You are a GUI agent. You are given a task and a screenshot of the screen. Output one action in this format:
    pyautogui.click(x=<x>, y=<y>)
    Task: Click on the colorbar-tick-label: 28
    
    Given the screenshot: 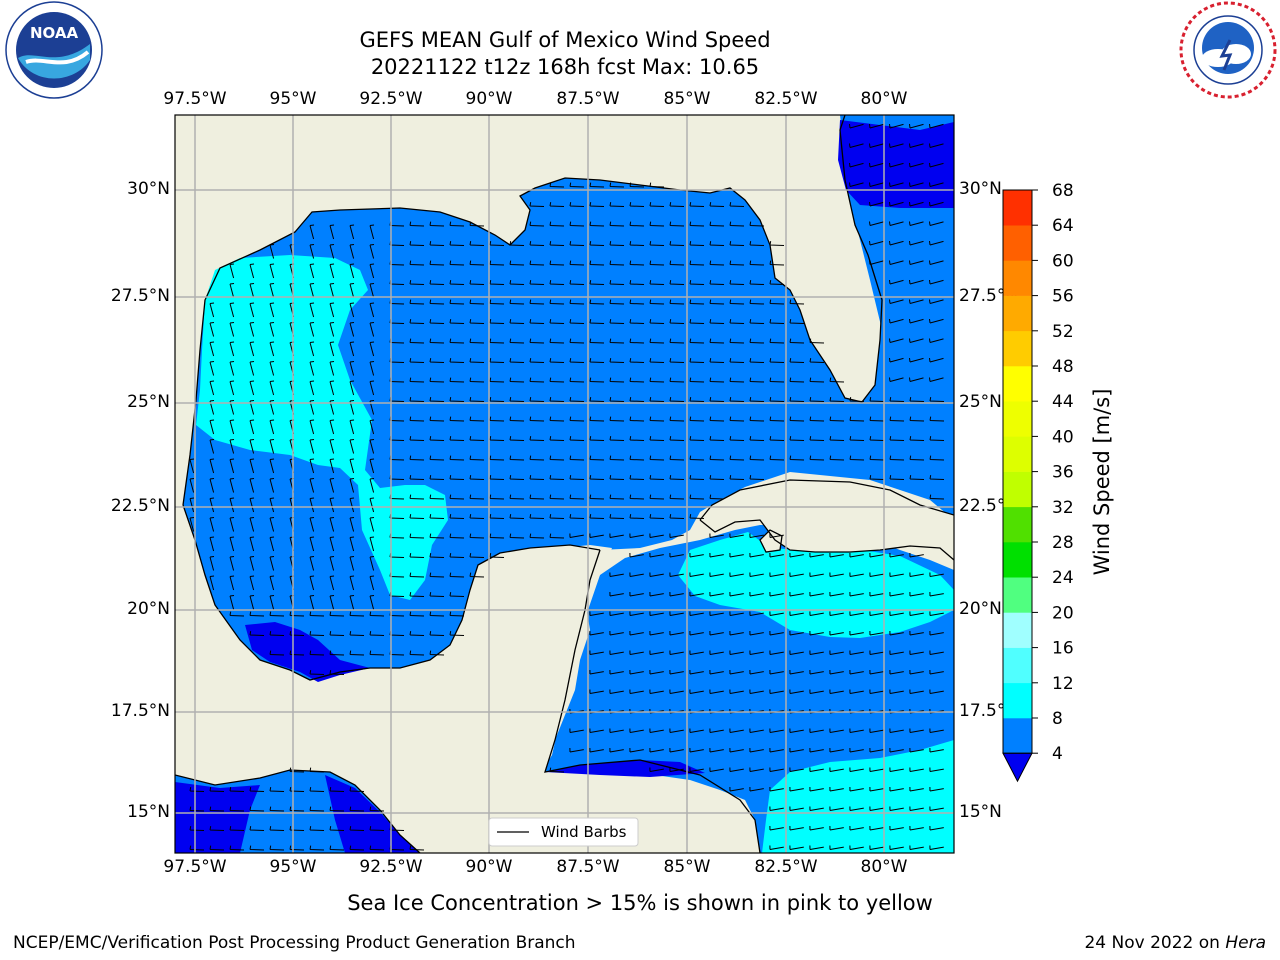 What is the action you would take?
    pyautogui.click(x=1063, y=543)
    